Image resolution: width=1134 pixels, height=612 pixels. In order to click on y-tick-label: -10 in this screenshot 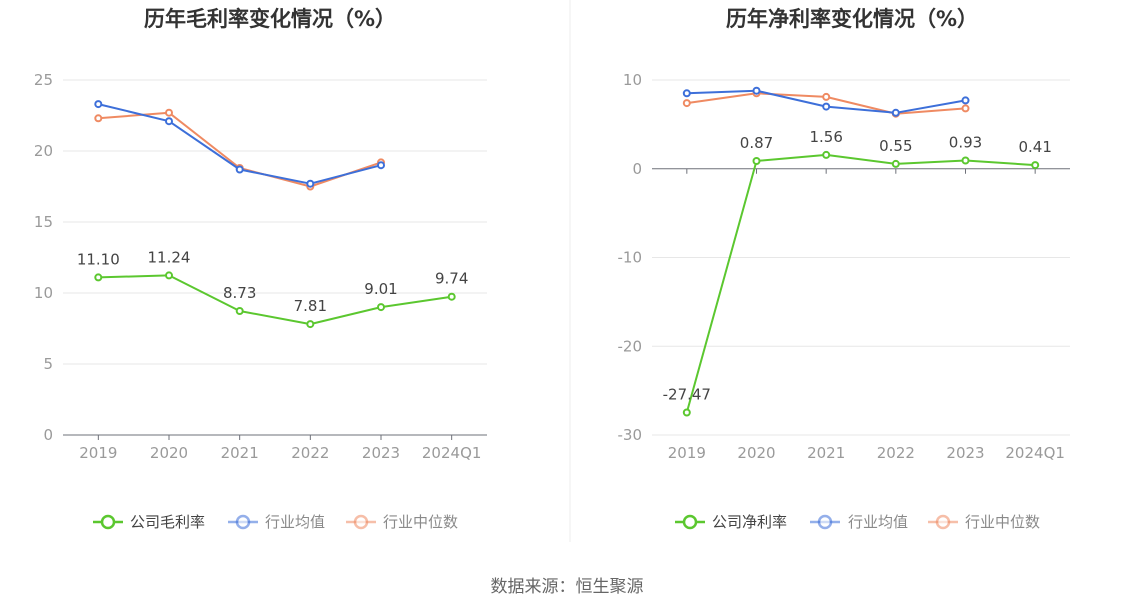, I will do `click(630, 258)`.